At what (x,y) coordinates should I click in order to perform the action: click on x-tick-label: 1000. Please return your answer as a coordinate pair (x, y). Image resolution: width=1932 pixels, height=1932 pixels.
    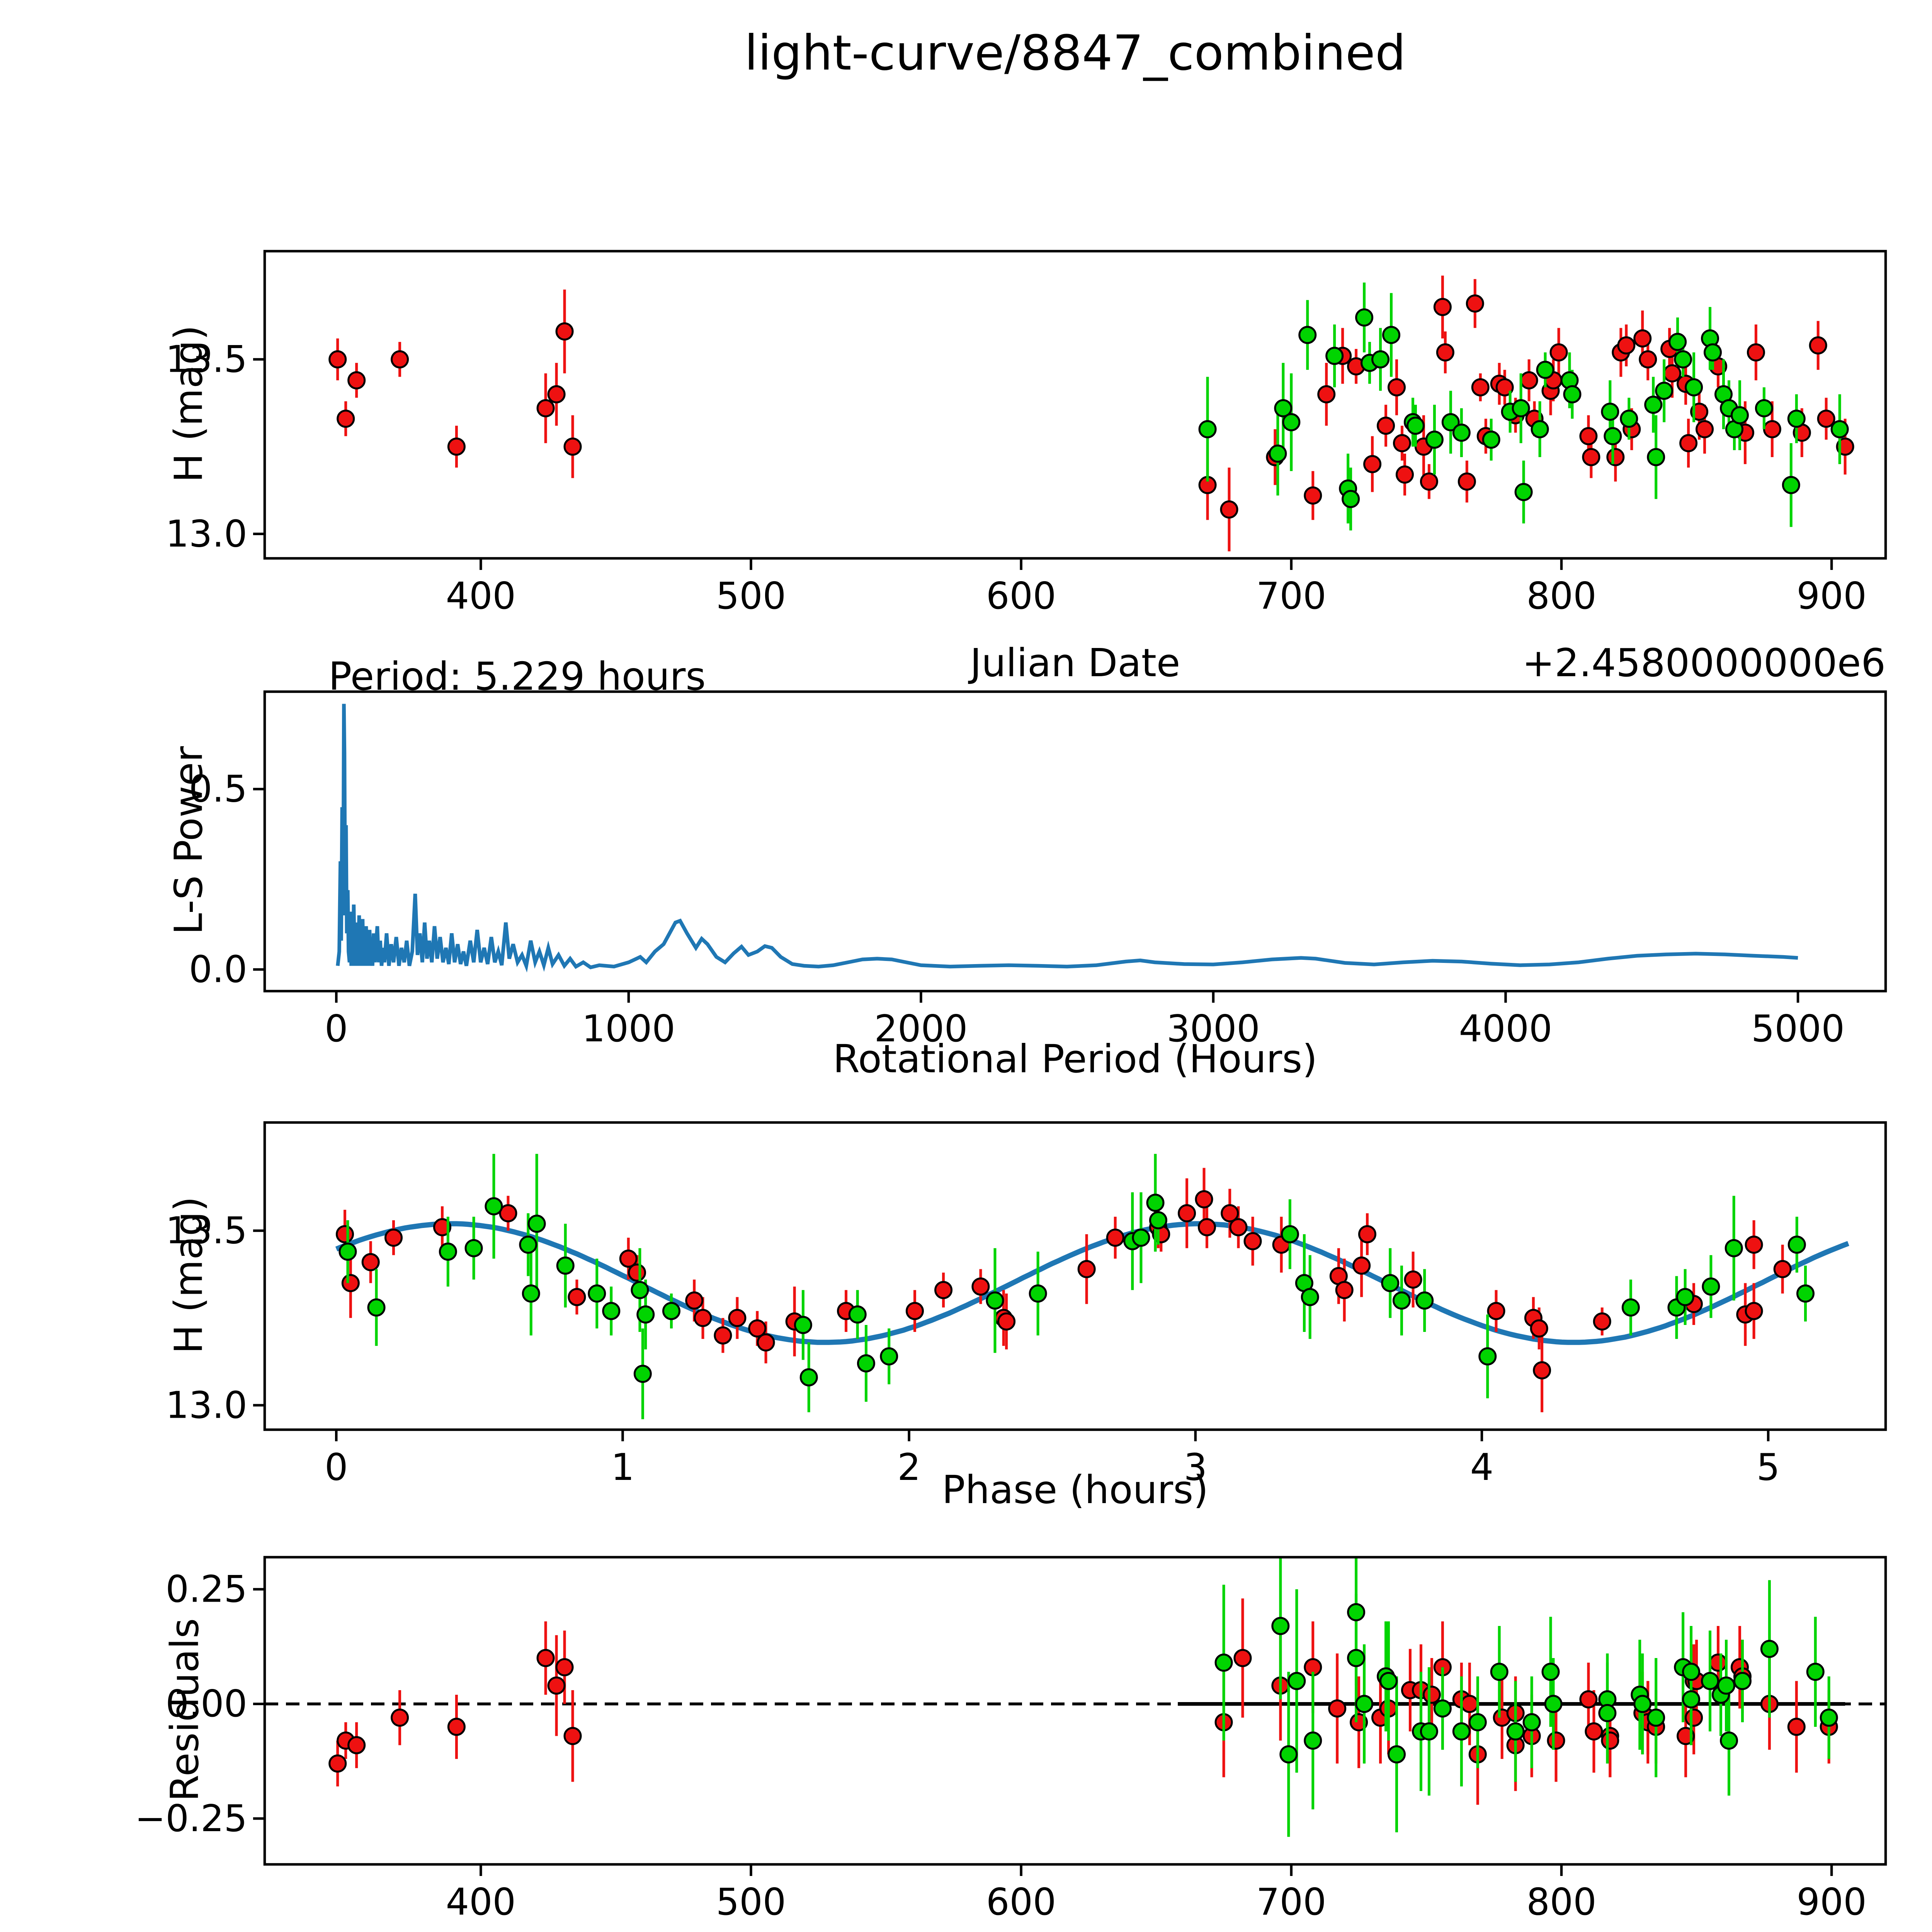
    Looking at the image, I should click on (628, 1029).